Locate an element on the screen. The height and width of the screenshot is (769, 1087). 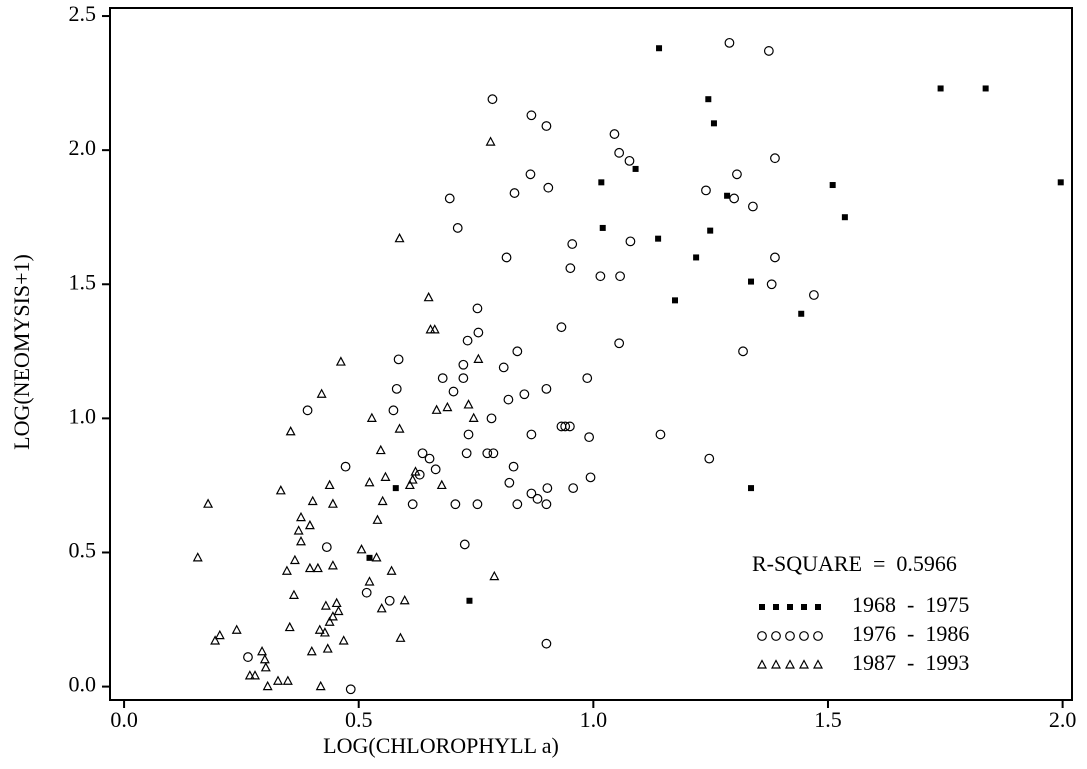
y-tick-label: 2.0 is located at coordinates (83, 147).